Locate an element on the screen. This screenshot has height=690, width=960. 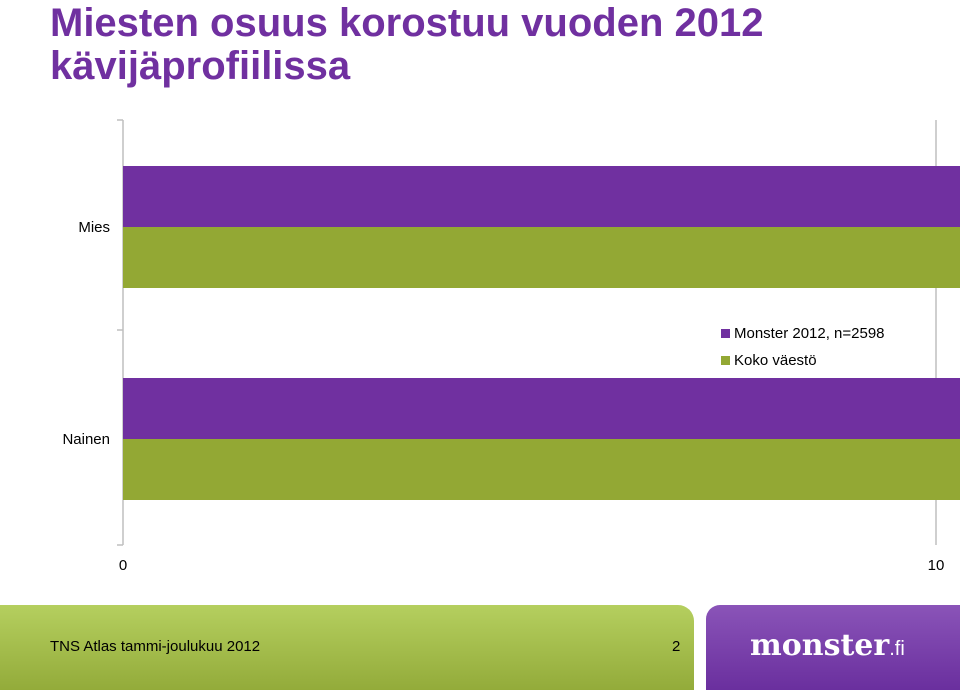
legend-swatch-population is located at coordinates (725, 360).